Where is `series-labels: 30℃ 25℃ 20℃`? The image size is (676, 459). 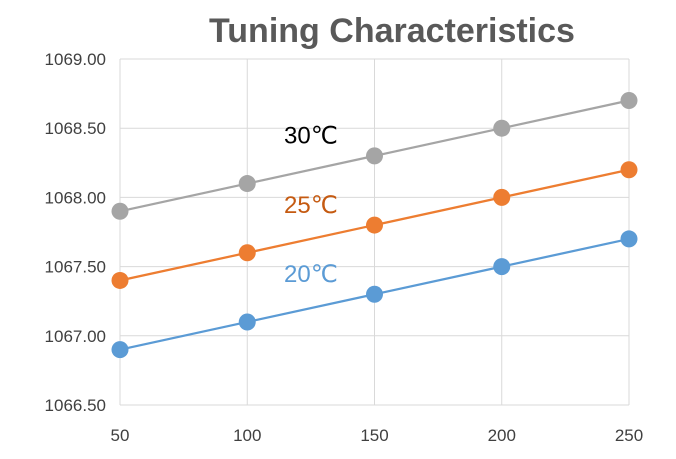
series-labels: 30℃ 25℃ 20℃ is located at coordinates (311, 205).